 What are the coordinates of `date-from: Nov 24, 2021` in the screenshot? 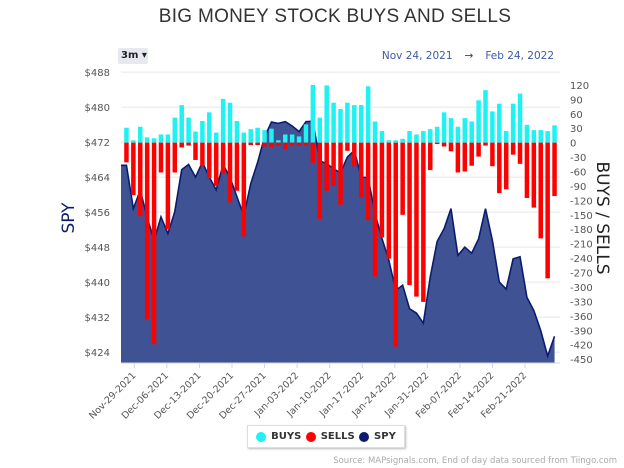 It's located at (417, 56).